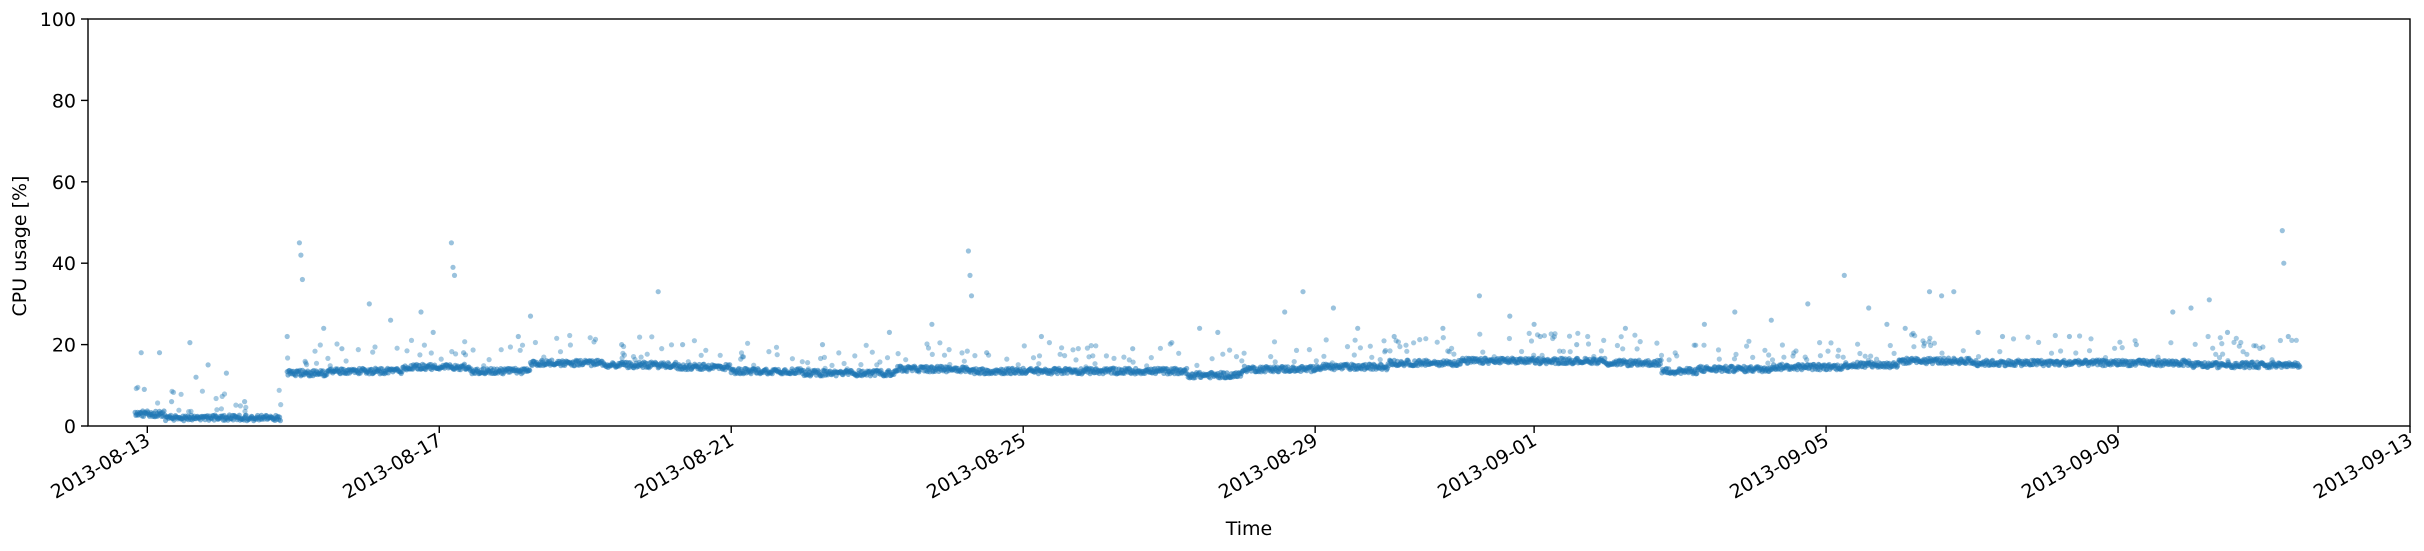 The image size is (2424, 551). Describe the element at coordinates (2071, 466) in the screenshot. I see `x-tick-label-7: 2013-09-09` at that location.